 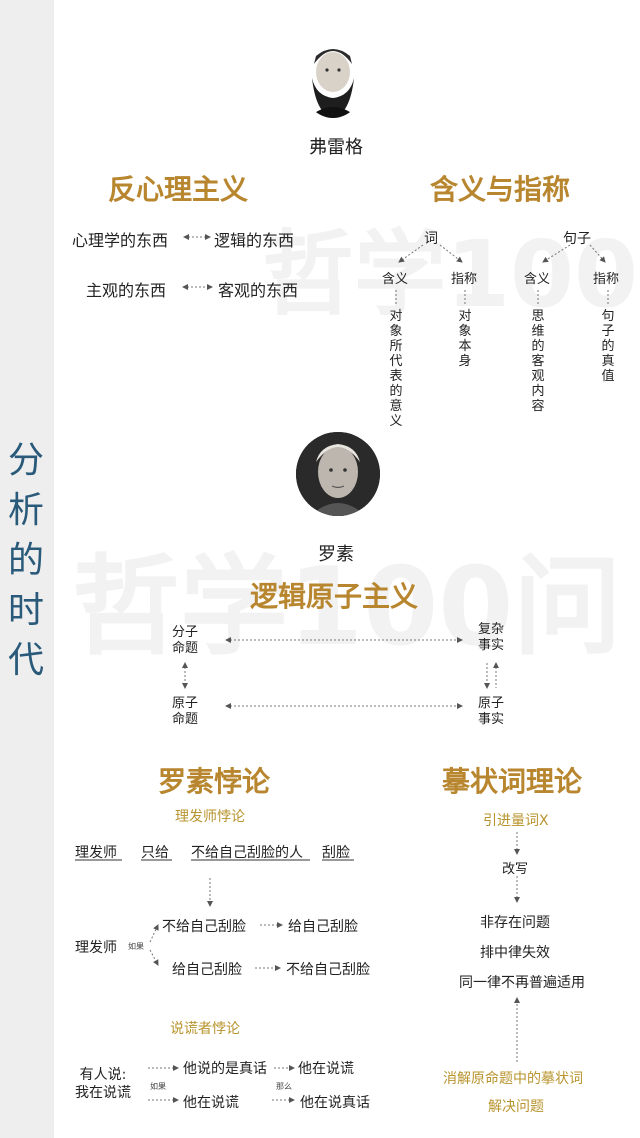 I want to click on descriptions-title: 摹状词理论, so click(x=512, y=781).